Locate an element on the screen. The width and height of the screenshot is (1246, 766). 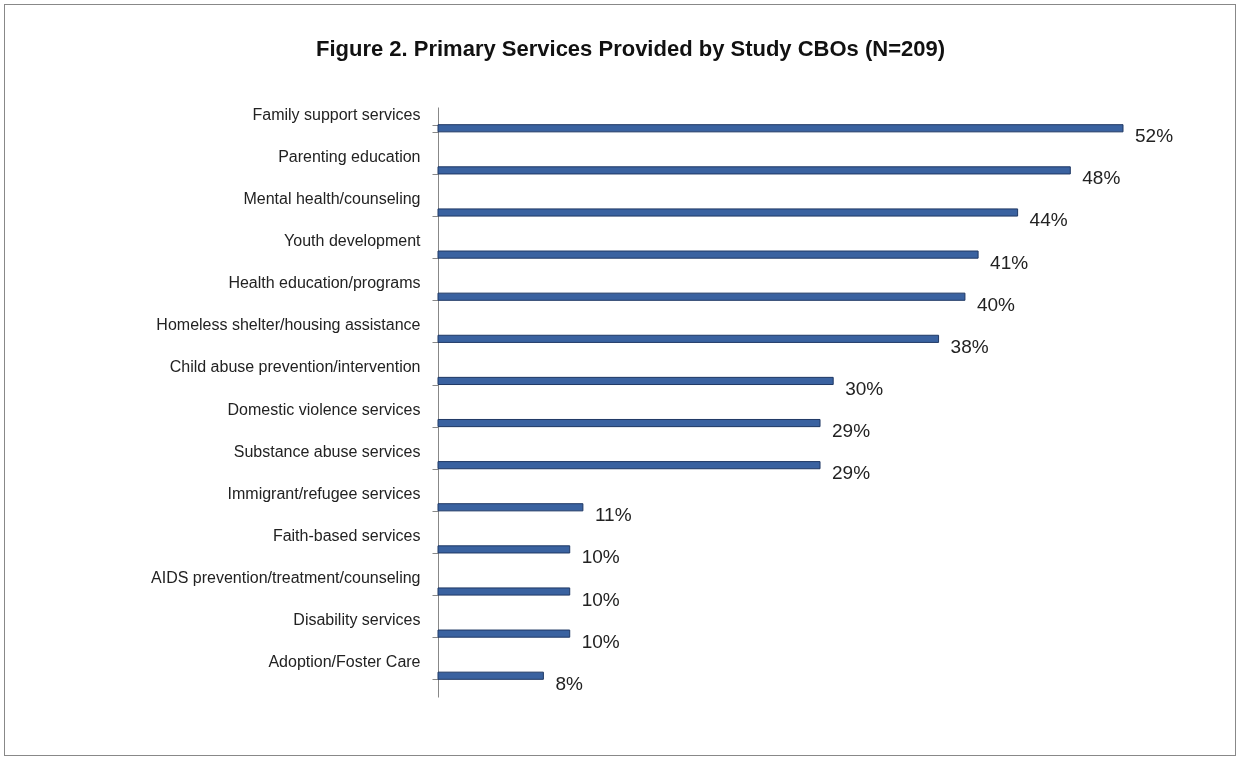
data-label: 11% is located at coordinates (613, 515).